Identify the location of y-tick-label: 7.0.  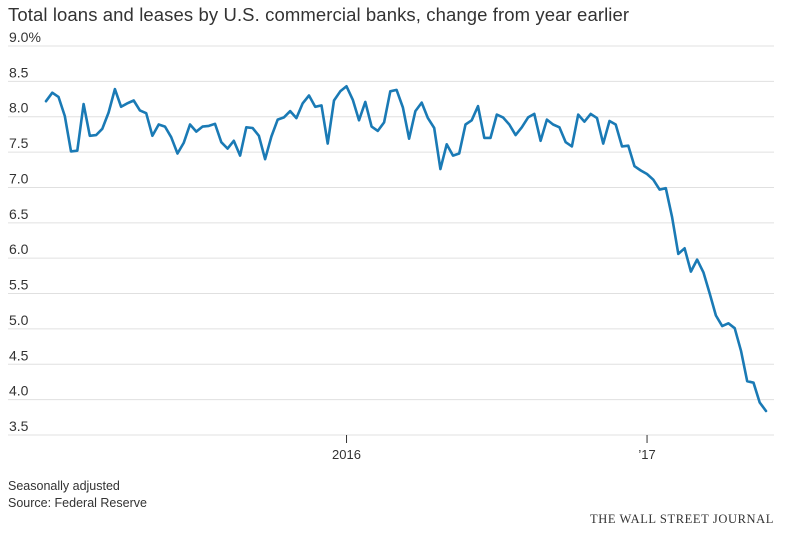
(19, 178).